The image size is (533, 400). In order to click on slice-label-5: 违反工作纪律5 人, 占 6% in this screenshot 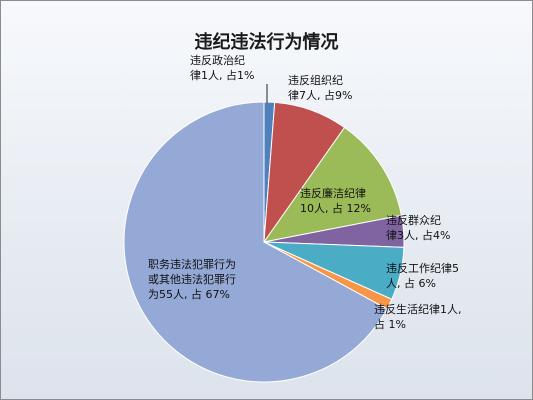, I will do `click(422, 276)`.